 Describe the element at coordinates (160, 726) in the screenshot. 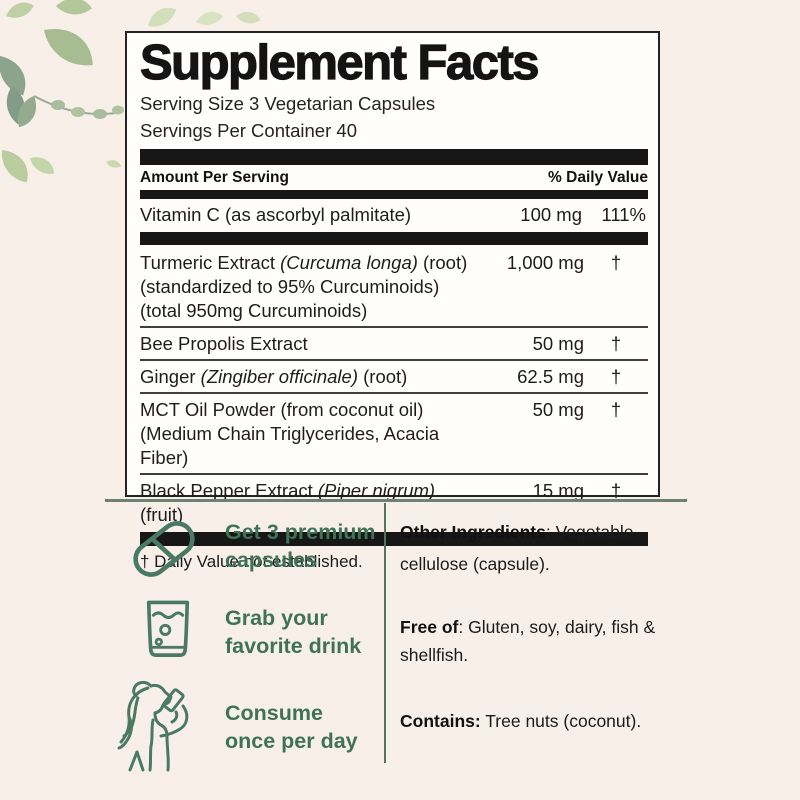

I see `woman-drinking-icon` at that location.